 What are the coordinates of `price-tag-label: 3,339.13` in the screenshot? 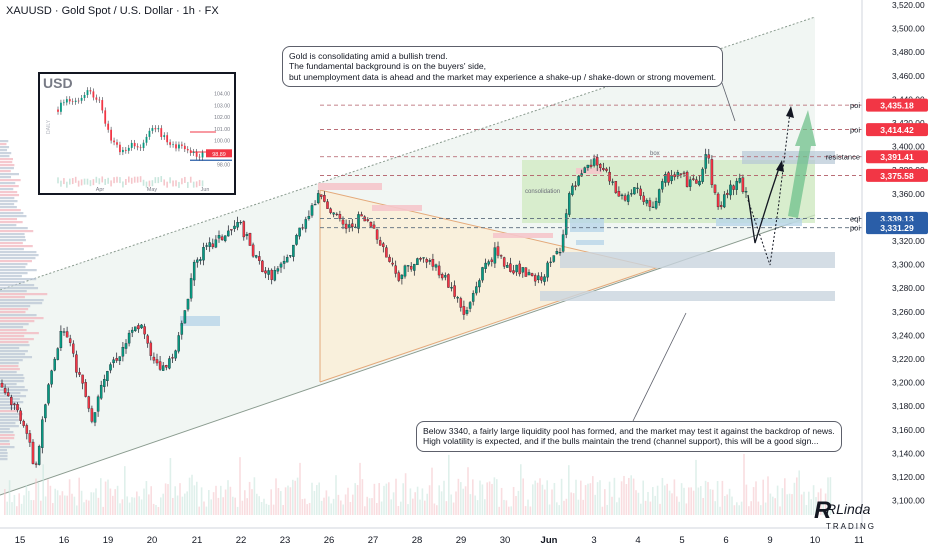 It's located at (897, 219).